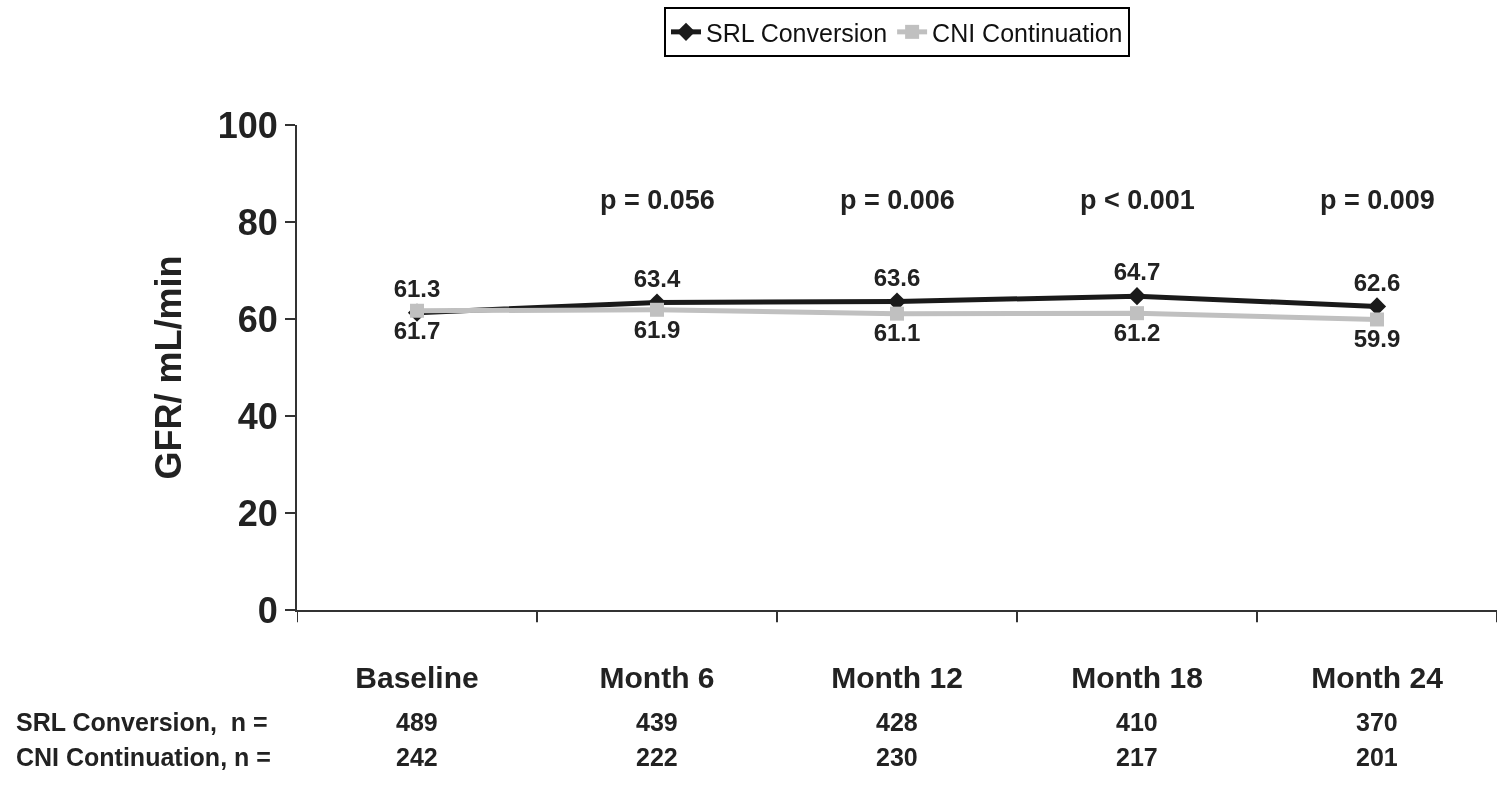  What do you see at coordinates (247, 125) in the screenshot?
I see `y-tick-label: 100` at bounding box center [247, 125].